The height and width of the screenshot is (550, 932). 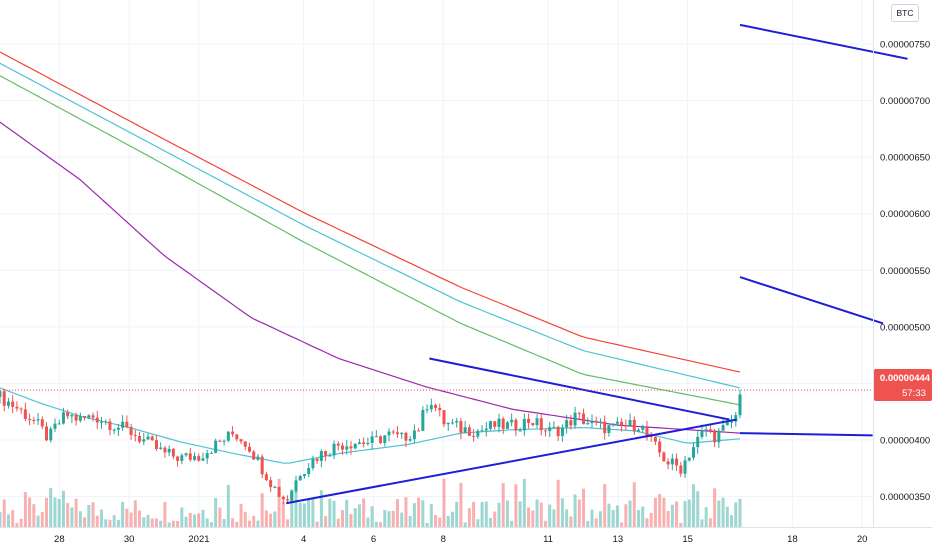 What do you see at coordinates (59, 539) in the screenshot?
I see `time-tick-label: 28` at bounding box center [59, 539].